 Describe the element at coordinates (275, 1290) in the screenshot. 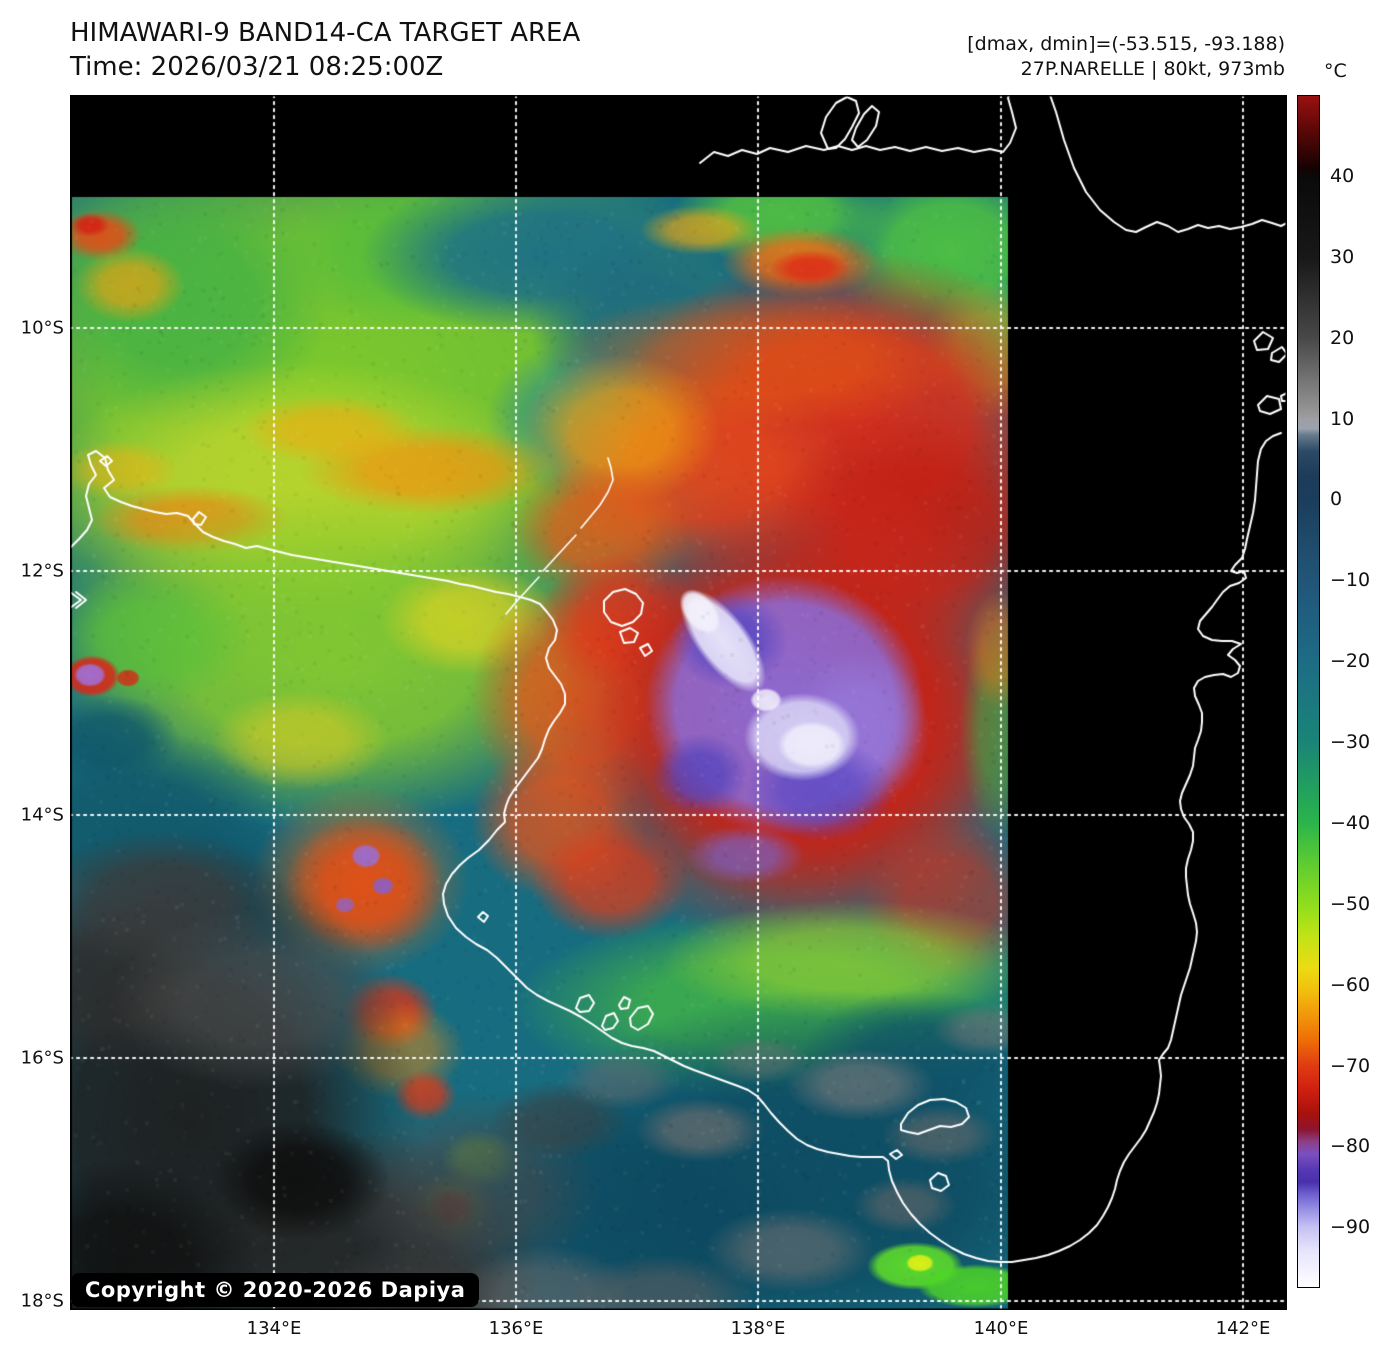

I see `copyright-badge: Copyright © 2020-2026 Dapiya` at that location.